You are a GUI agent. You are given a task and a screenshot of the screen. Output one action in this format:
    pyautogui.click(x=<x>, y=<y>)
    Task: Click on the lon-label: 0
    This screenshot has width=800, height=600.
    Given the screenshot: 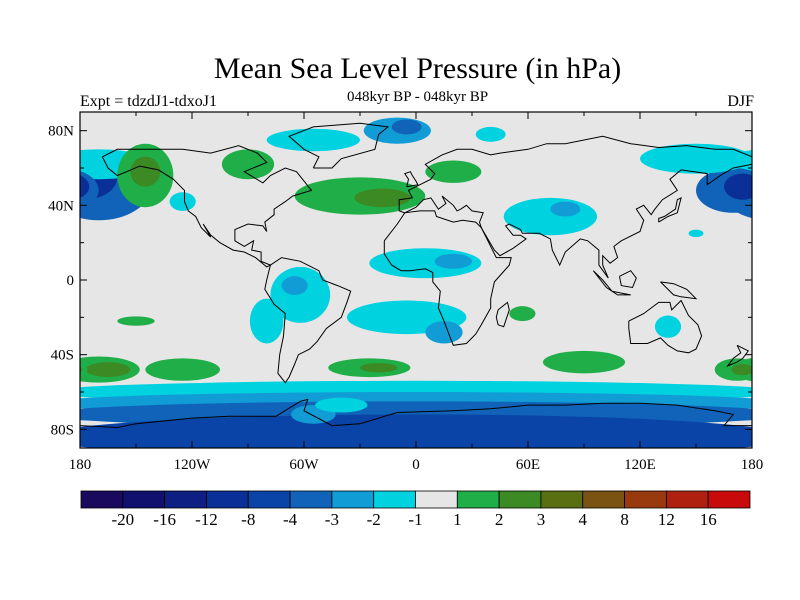 What is the action you would take?
    pyautogui.click(x=416, y=465)
    